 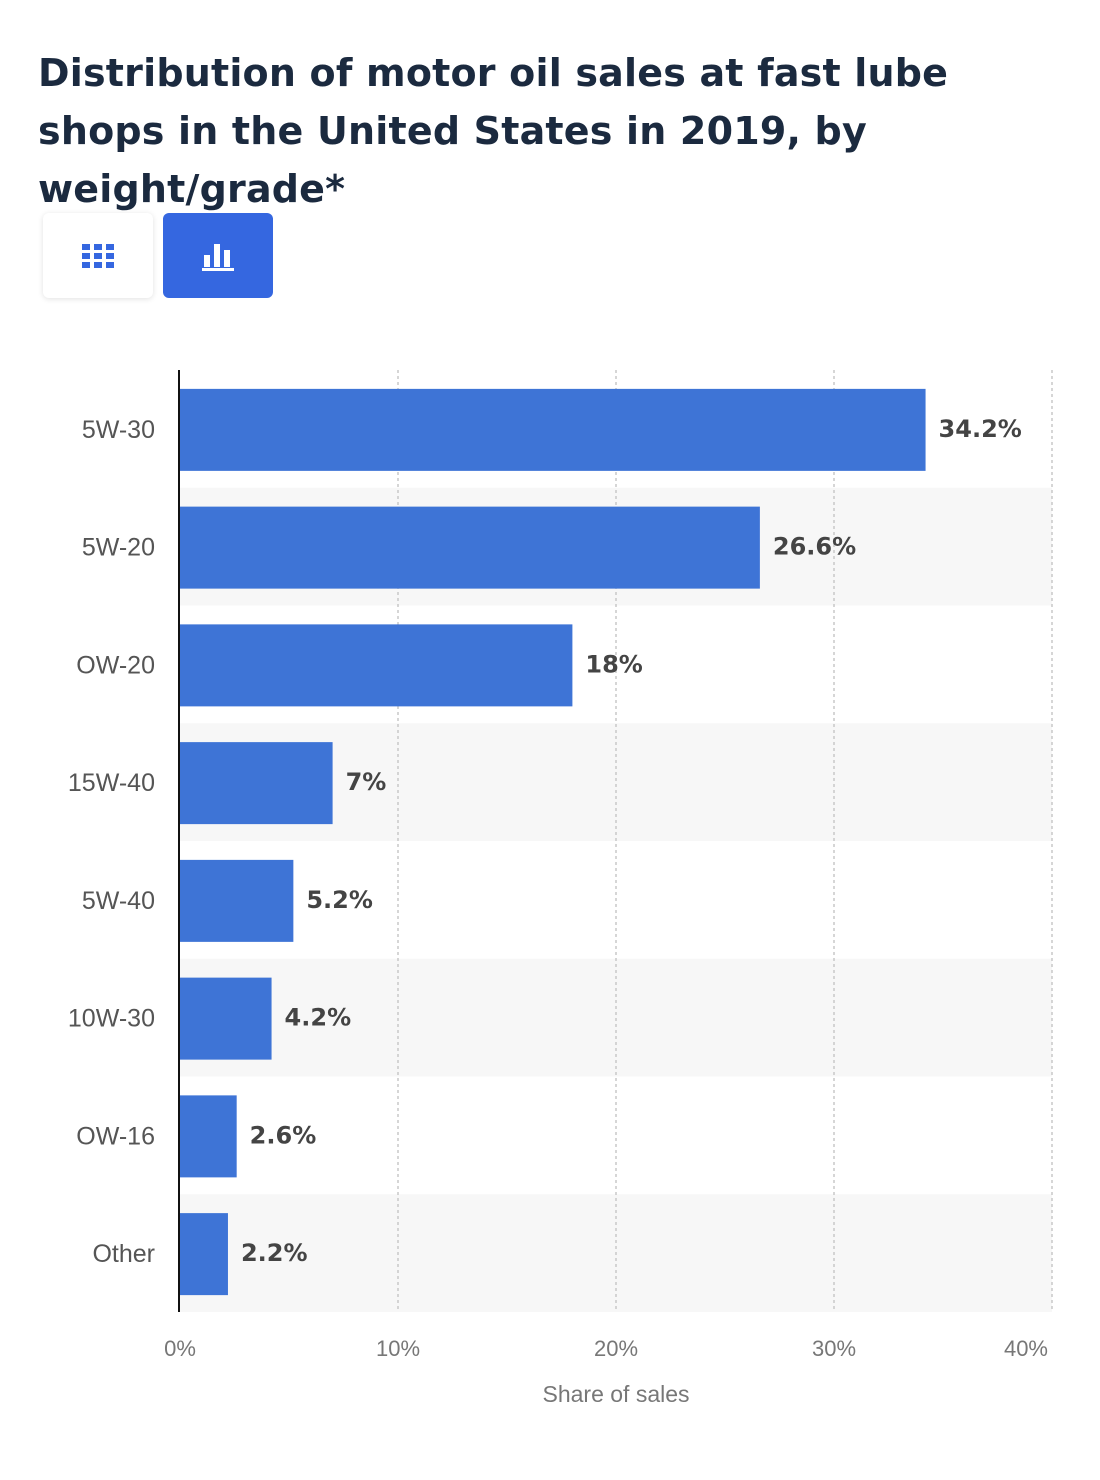 I want to click on category-label: 5W-40, so click(x=118, y=901).